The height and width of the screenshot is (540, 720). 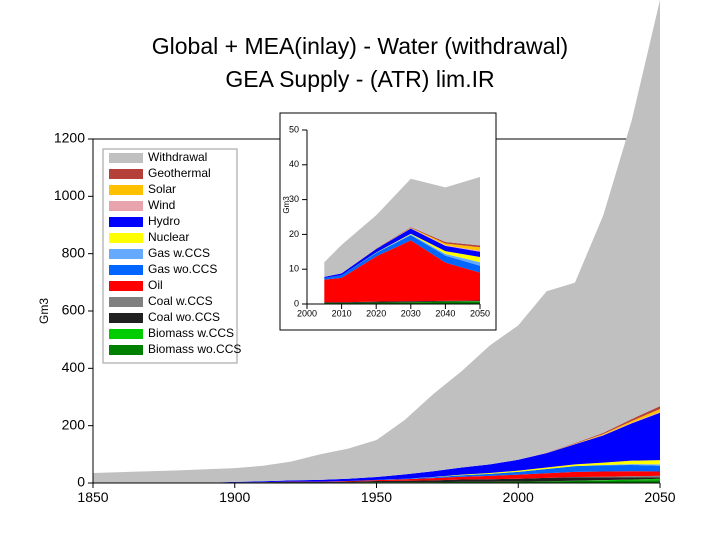 What do you see at coordinates (342, 313) in the screenshot?
I see `x-tick-label: 2010` at bounding box center [342, 313].